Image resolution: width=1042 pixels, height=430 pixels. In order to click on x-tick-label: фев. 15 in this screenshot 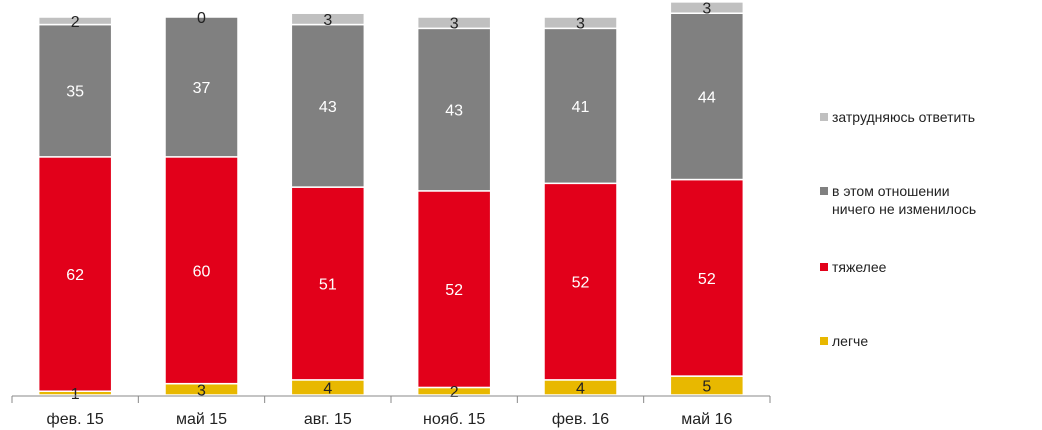, I will do `click(75, 419)`.